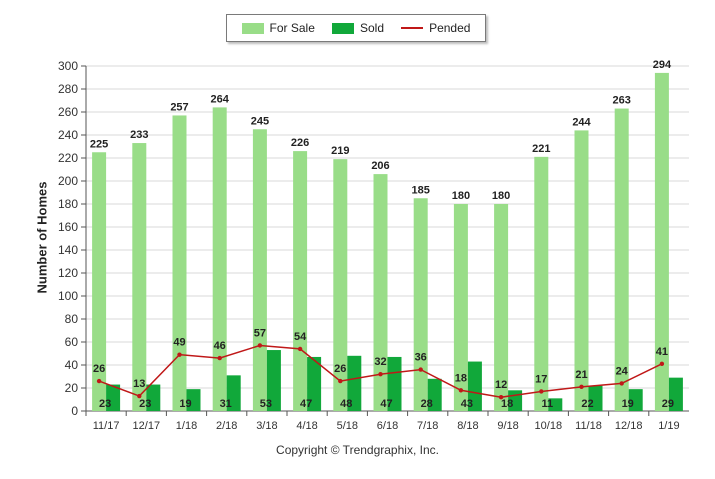 The height and width of the screenshot is (479, 715). I want to click on y-tick-label: 220, so click(68, 158).